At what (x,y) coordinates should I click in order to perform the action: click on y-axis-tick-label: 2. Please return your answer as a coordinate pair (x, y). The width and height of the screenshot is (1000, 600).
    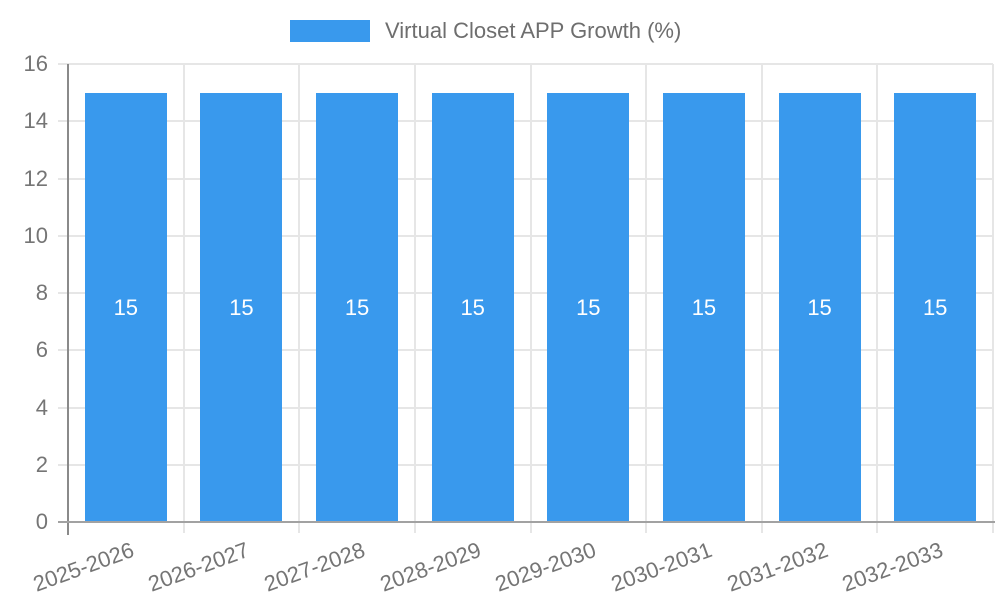
    Looking at the image, I should click on (41, 464).